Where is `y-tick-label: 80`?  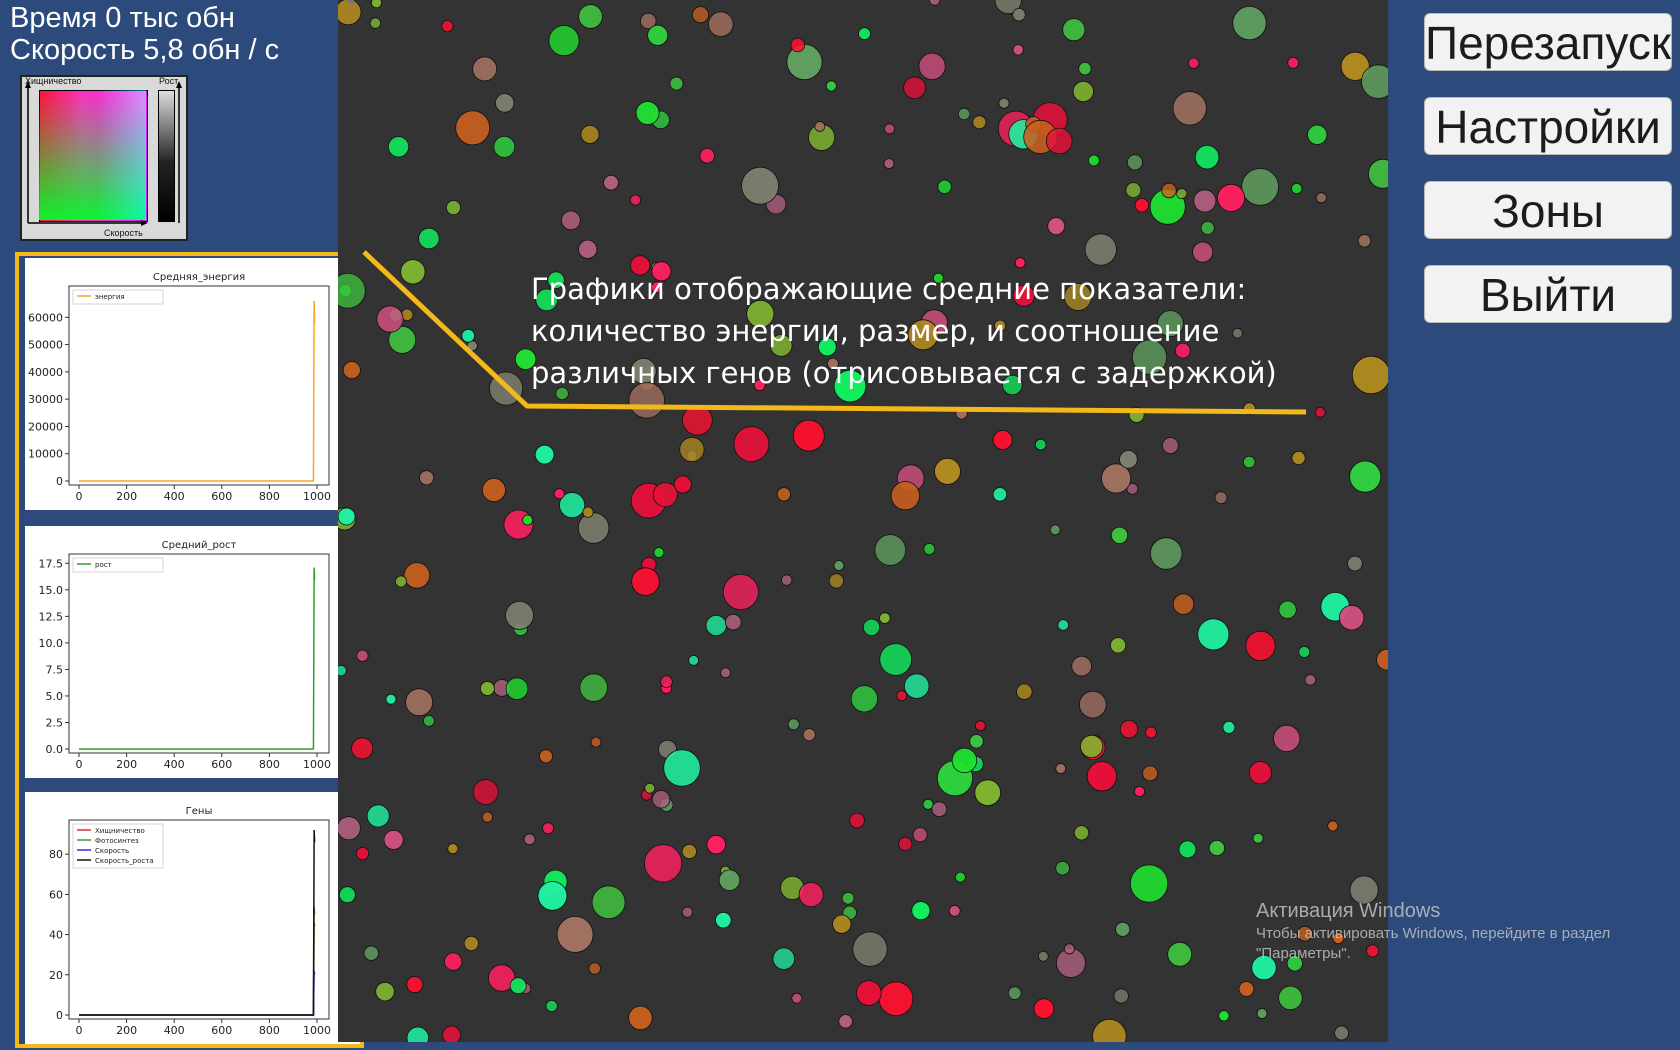 y-tick-label: 80 is located at coordinates (56, 854).